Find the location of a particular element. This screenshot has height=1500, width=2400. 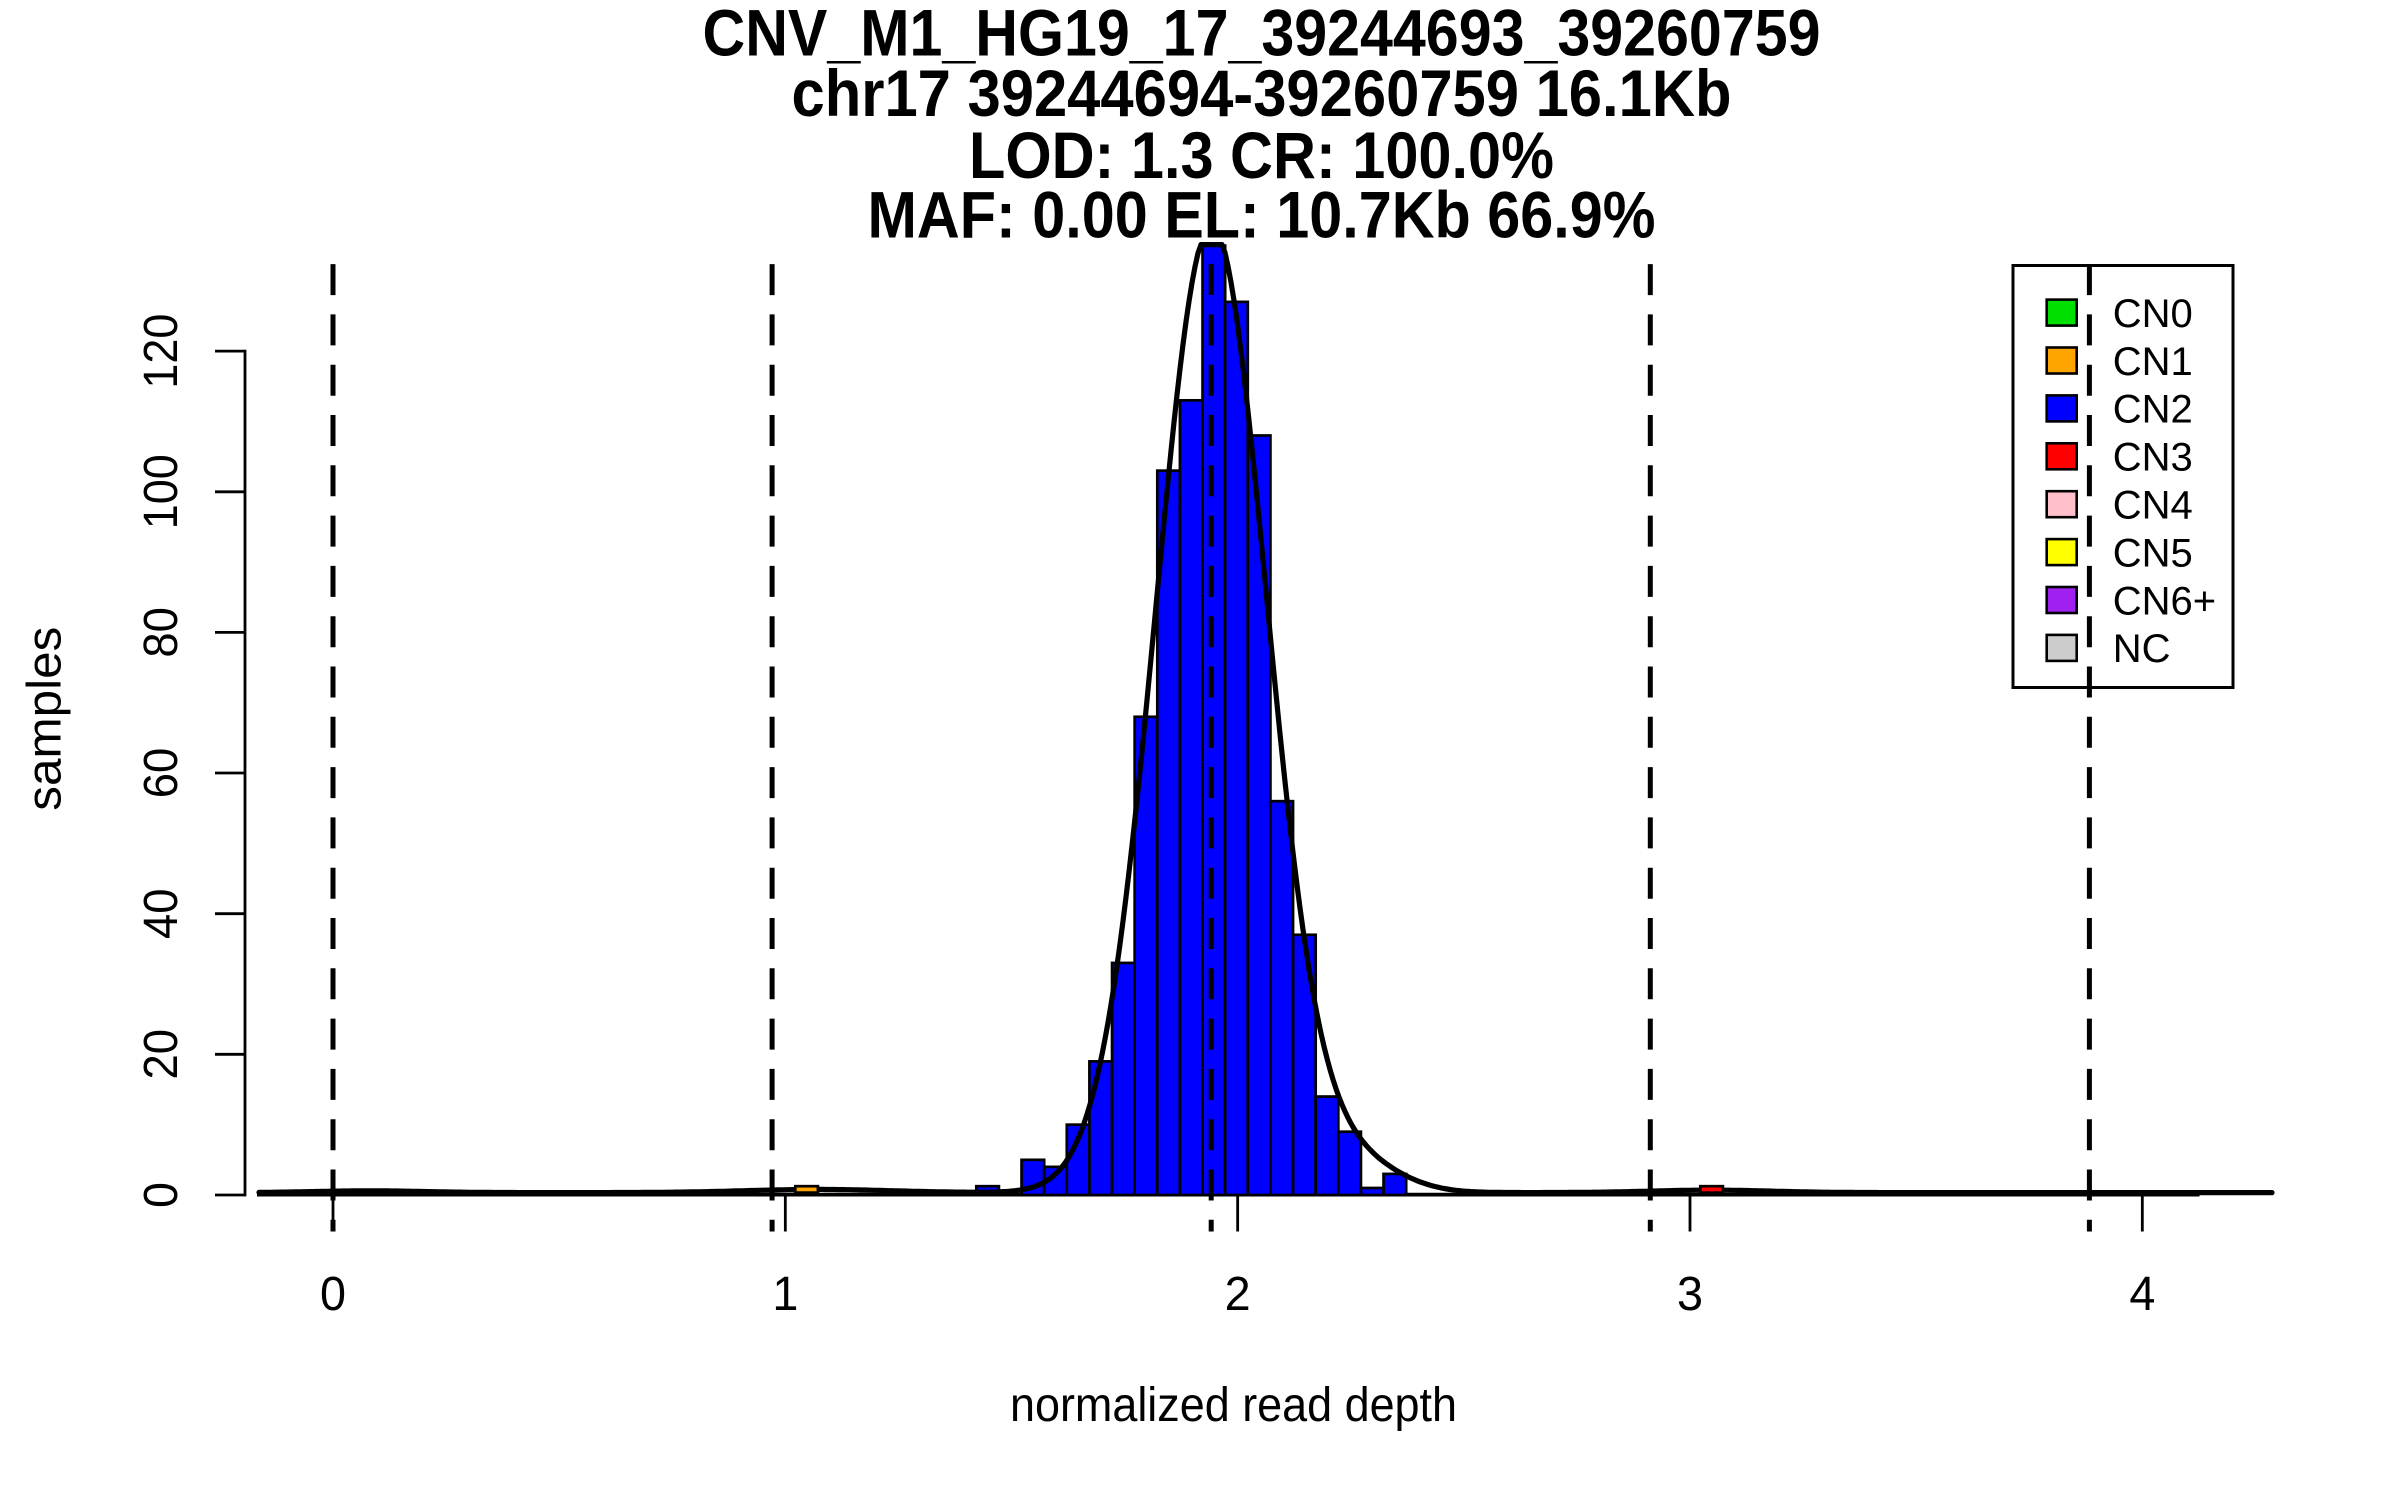

svg-text: 120 is located at coordinates (161, 351).